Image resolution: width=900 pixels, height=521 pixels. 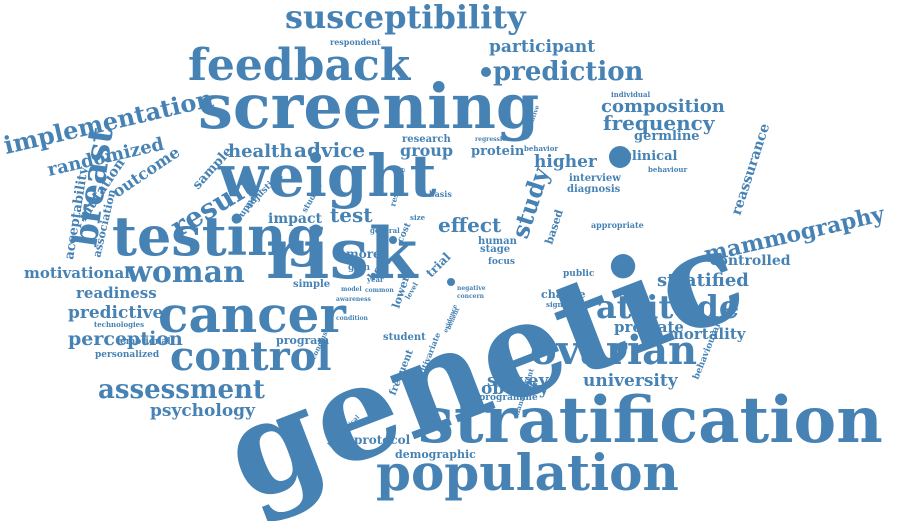 I want to click on word-advice: advice, so click(x=329, y=150).